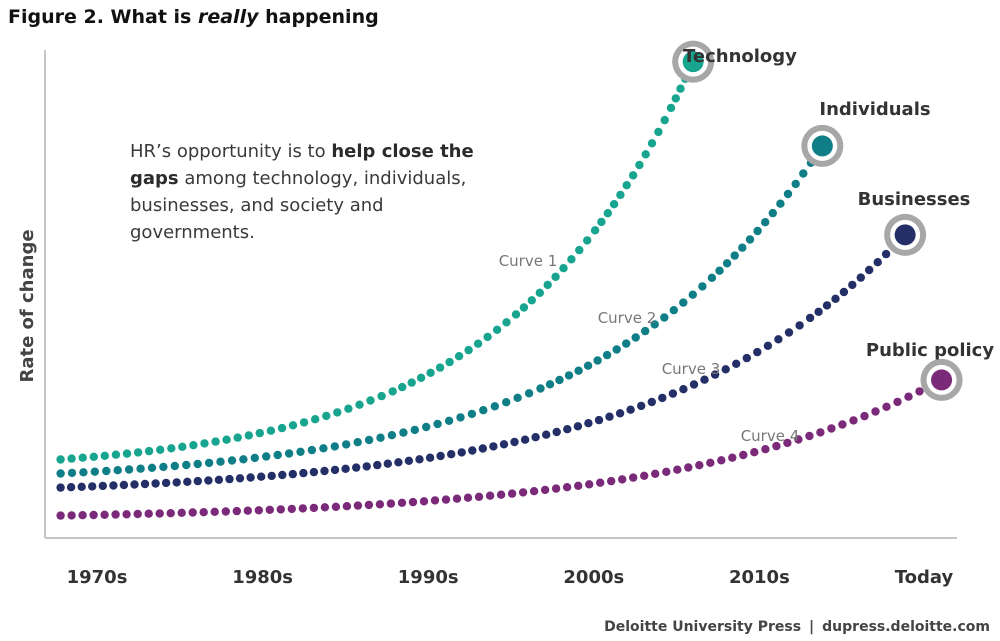  What do you see at coordinates (193, 17) in the screenshot?
I see `figure-title: Figure 2. What is really happening` at bounding box center [193, 17].